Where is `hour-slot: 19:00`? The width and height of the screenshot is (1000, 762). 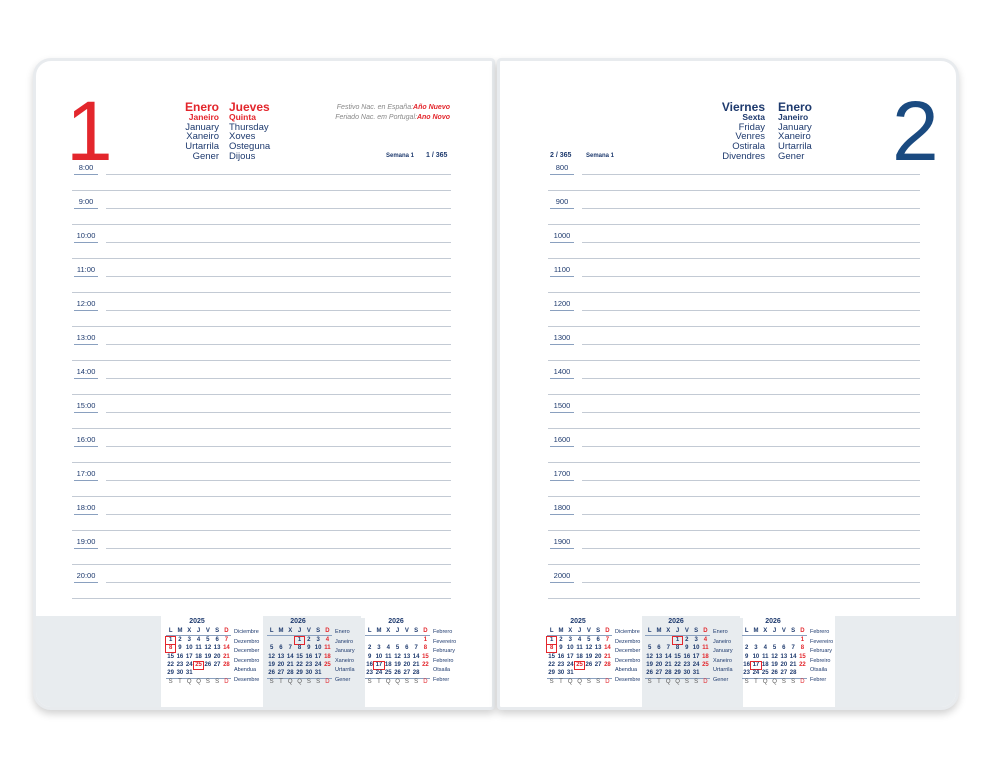 hour-slot: 19:00 is located at coordinates (264, 556).